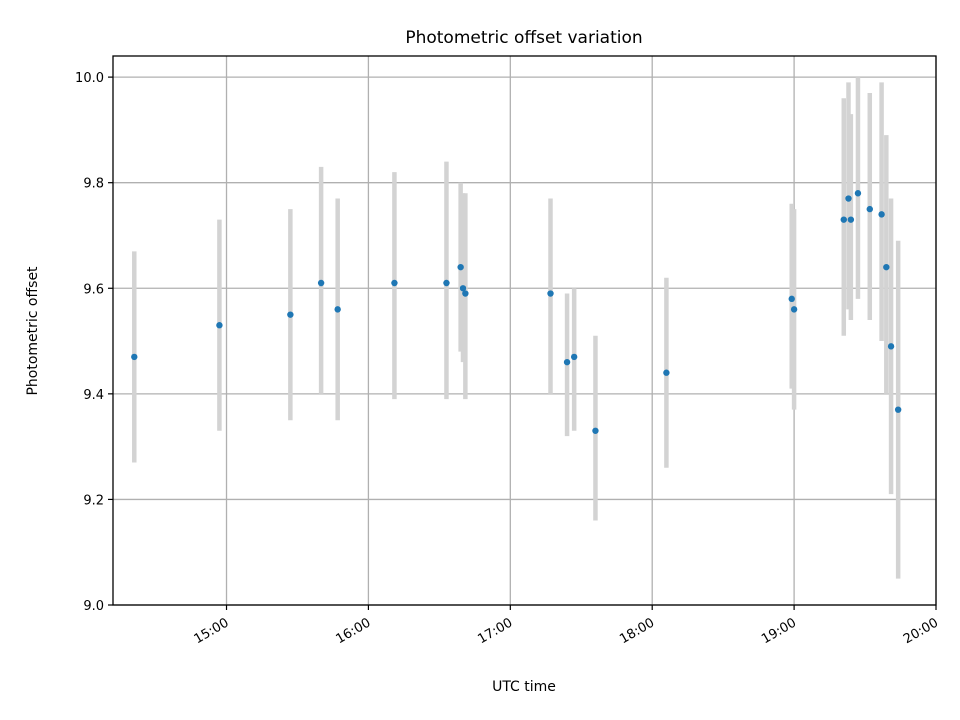 Image resolution: width=960 pixels, height=720 pixels. What do you see at coordinates (524, 687) in the screenshot?
I see `x-axis-label: UTC time` at bounding box center [524, 687].